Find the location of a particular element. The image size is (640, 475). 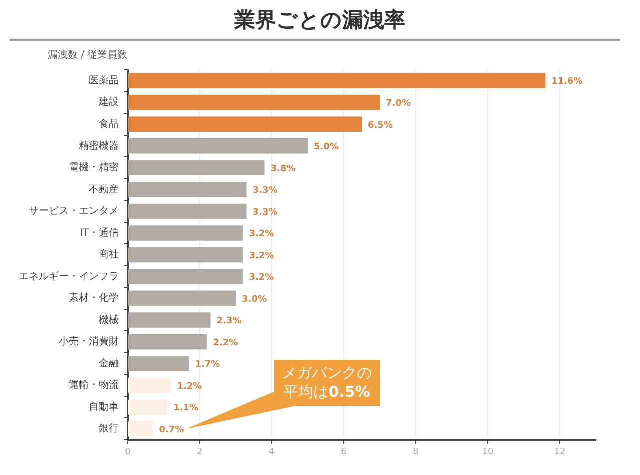

y-tick-label: 金融 is located at coordinates (109, 363).